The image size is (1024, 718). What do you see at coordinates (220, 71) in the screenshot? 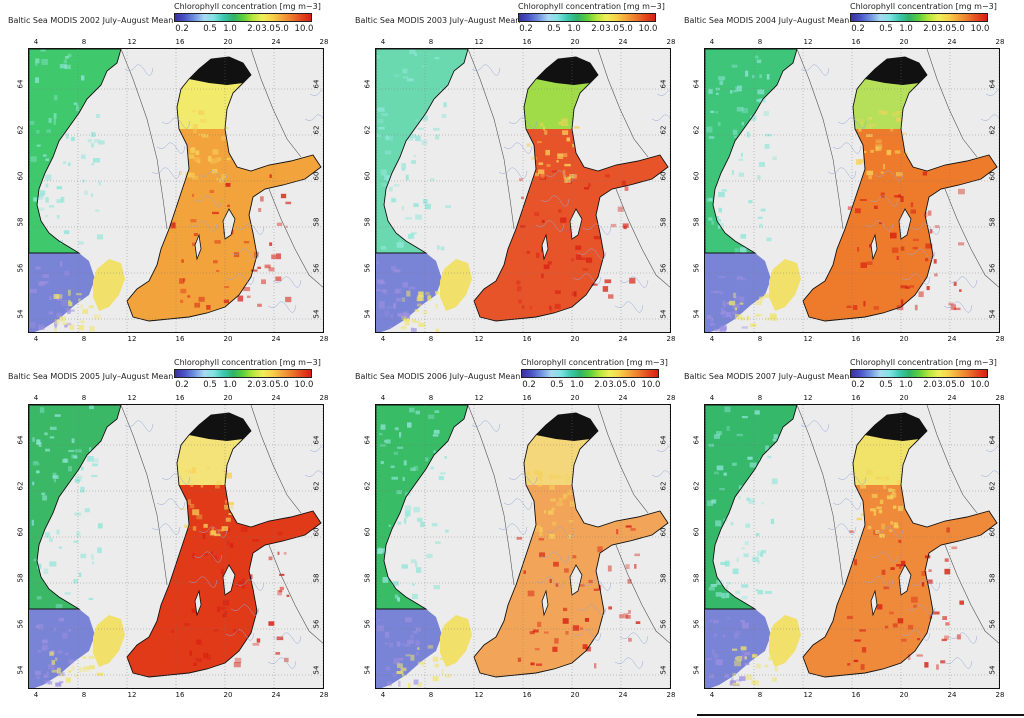
I see `bothnian-bay-no-data` at bounding box center [220, 71].